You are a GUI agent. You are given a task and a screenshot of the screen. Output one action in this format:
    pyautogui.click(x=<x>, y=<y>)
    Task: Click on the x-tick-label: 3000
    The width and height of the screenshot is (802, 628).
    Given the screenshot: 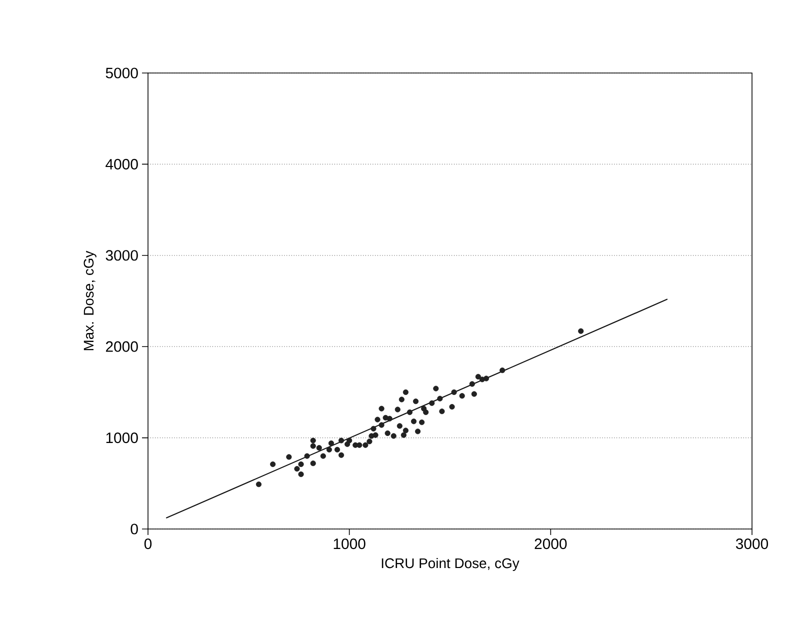 What is the action you would take?
    pyautogui.click(x=752, y=544)
    